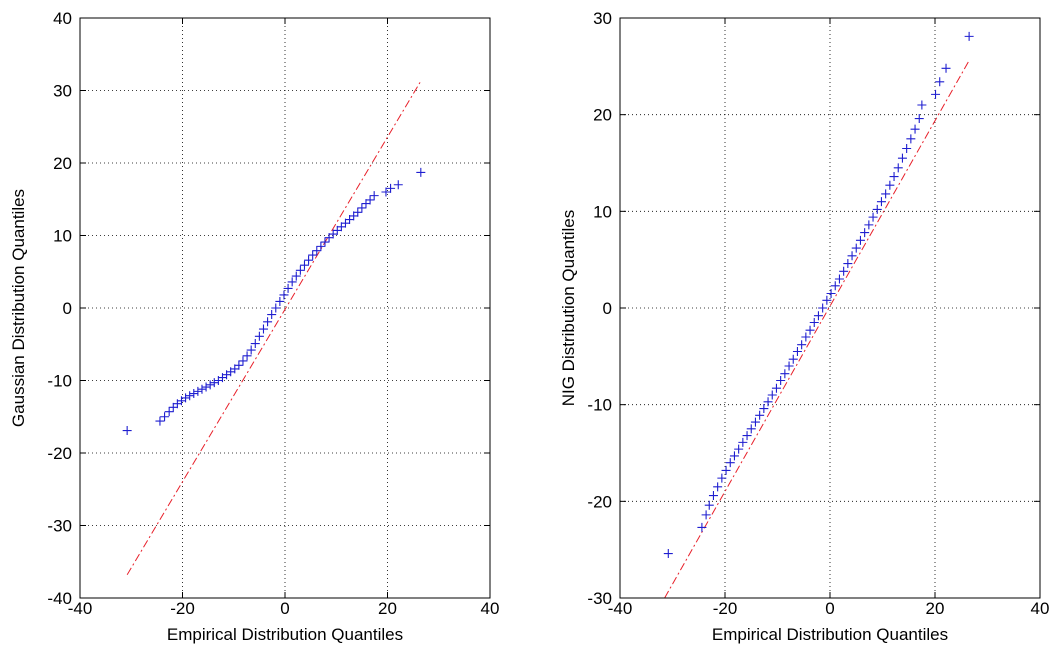 The height and width of the screenshot is (649, 1057). Describe the element at coordinates (67, 308) in the screenshot. I see `y-tick-label: 0` at that location.